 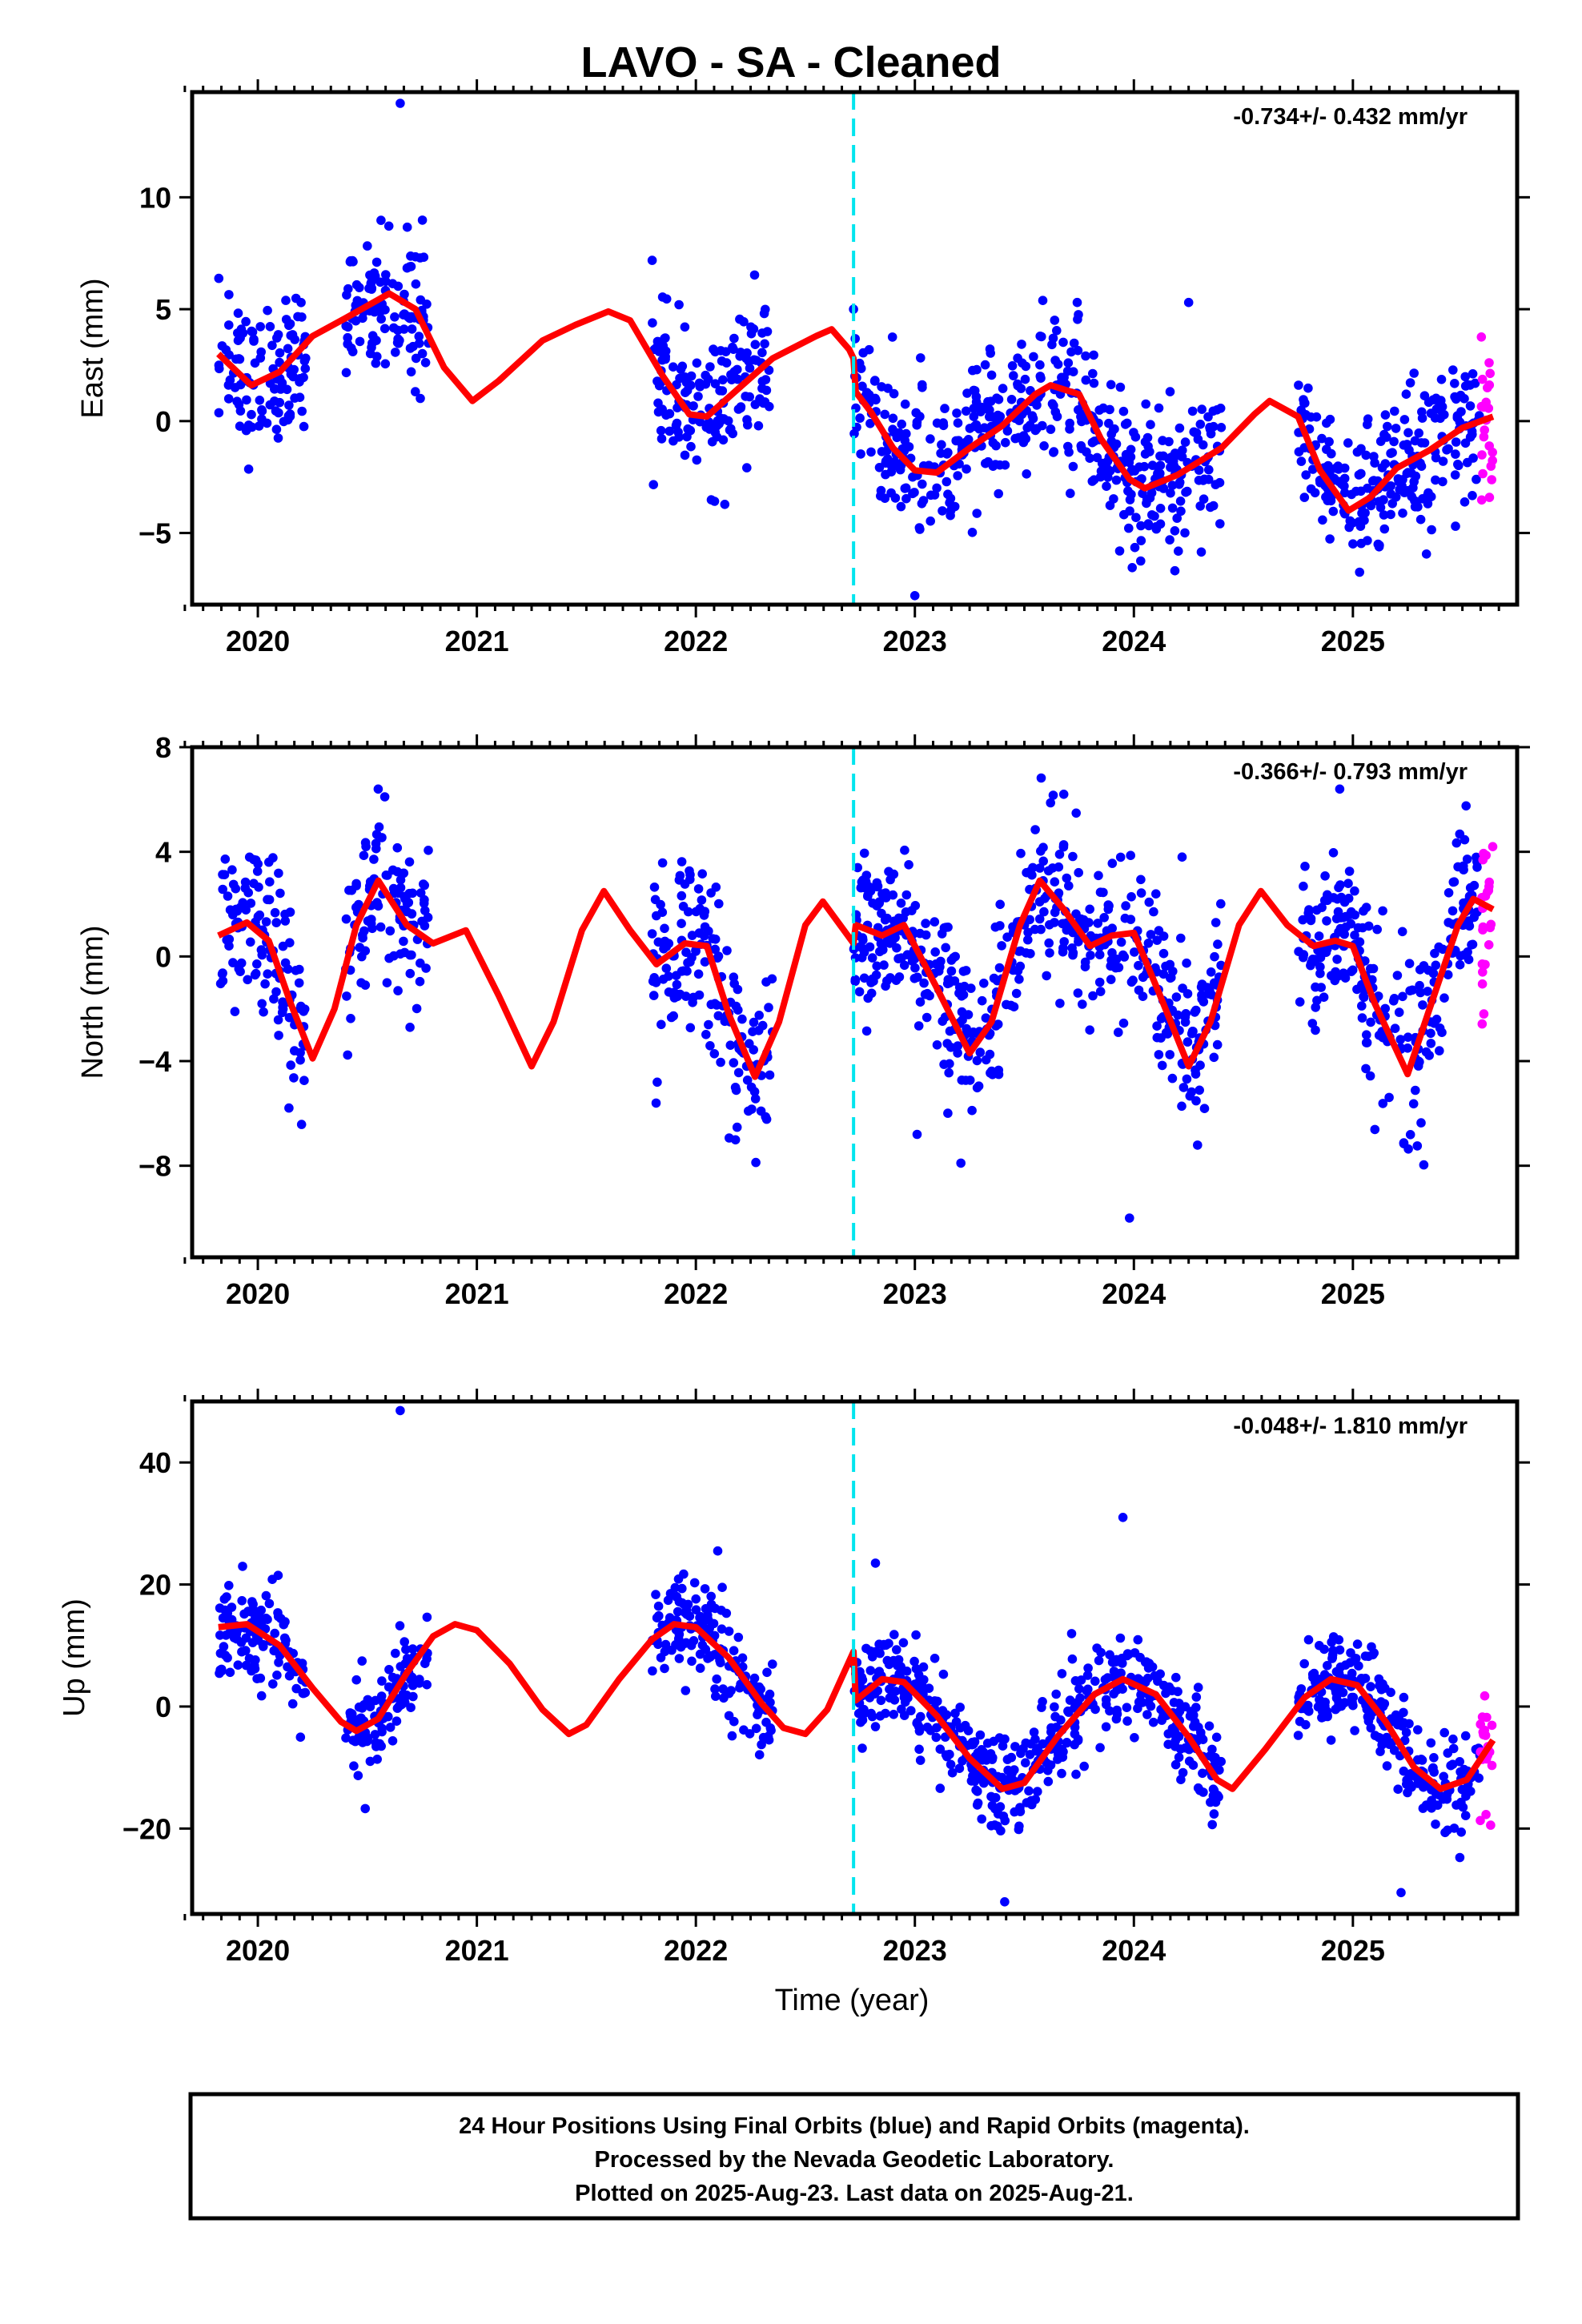 What do you see at coordinates (915, 1951) in the screenshot?
I see `up-x-tick-label: 2023` at bounding box center [915, 1951].